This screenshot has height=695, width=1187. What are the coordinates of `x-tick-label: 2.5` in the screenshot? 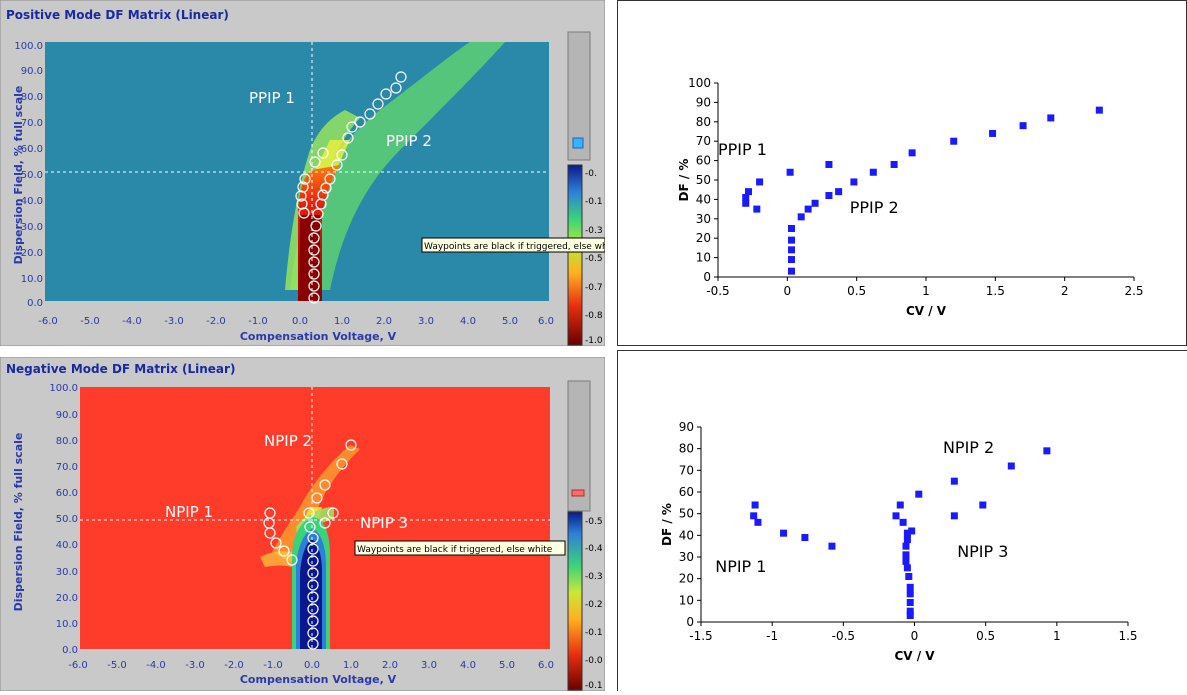 It's located at (1133, 291).